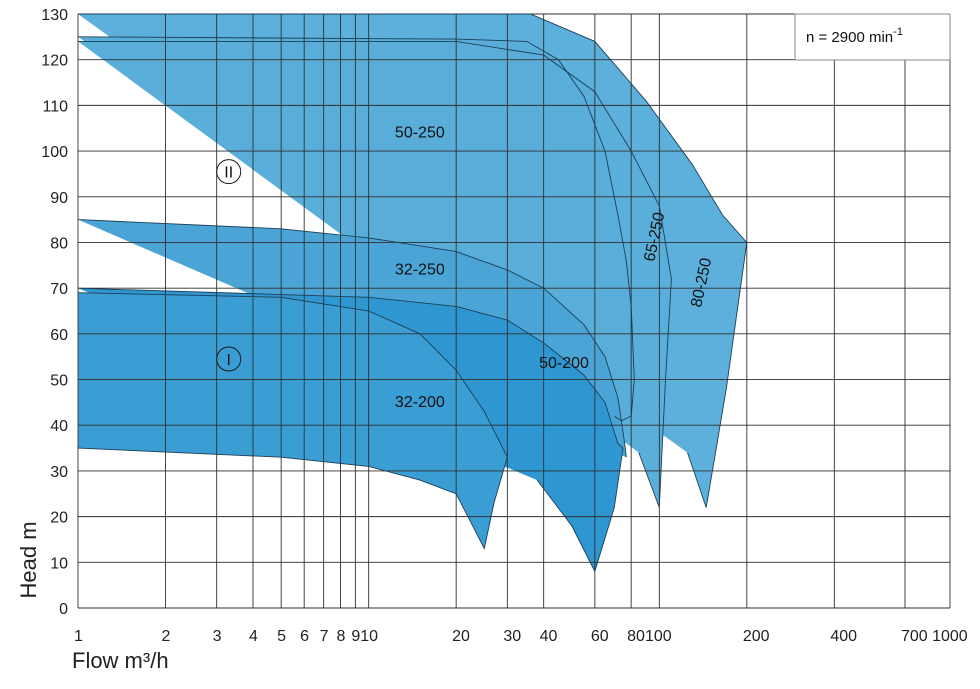 Image resolution: width=980 pixels, height=689 pixels. Describe the element at coordinates (253, 636) in the screenshot. I see `x-tick-4: 4` at that location.